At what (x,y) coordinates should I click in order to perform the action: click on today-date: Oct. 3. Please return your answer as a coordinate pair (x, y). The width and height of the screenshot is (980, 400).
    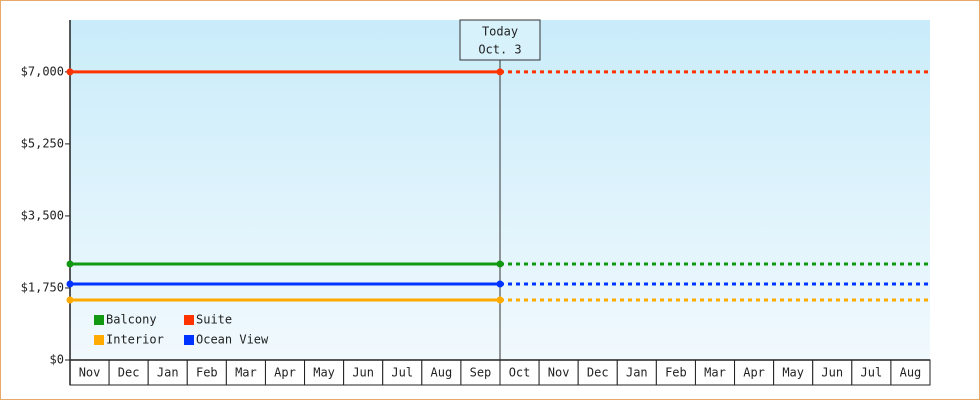
    Looking at the image, I should click on (499, 50).